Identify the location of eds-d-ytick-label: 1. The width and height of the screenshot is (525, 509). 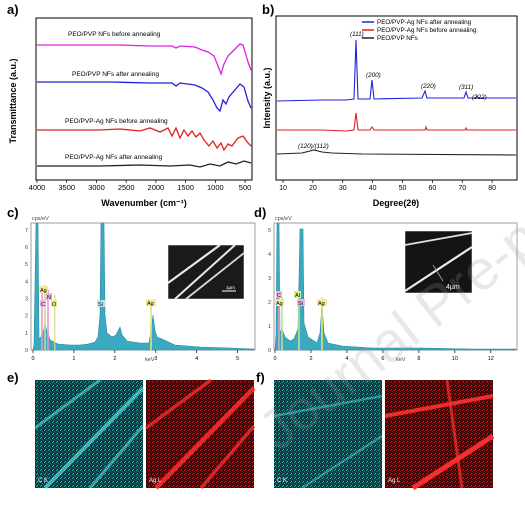
(269, 327).